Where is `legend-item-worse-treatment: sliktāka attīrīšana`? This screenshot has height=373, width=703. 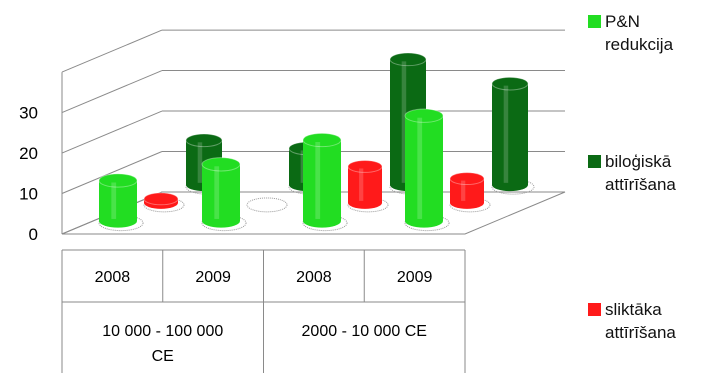 legend-item-worse-treatment: sliktāka attīrīšana is located at coordinates (645, 321).